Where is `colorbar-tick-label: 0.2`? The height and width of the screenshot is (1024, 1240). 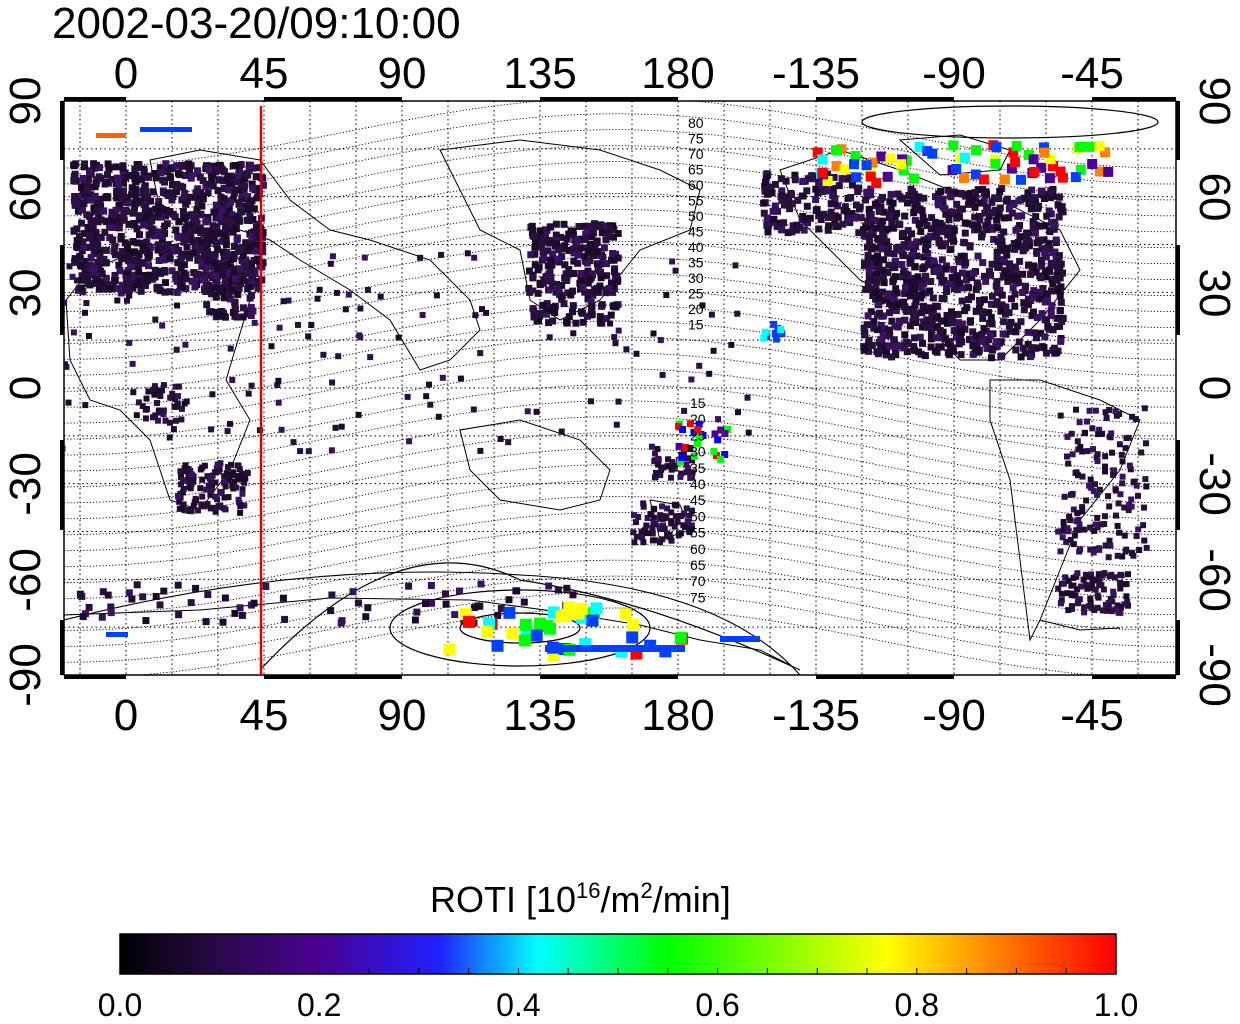 colorbar-tick-label: 0.2 is located at coordinates (319, 1005).